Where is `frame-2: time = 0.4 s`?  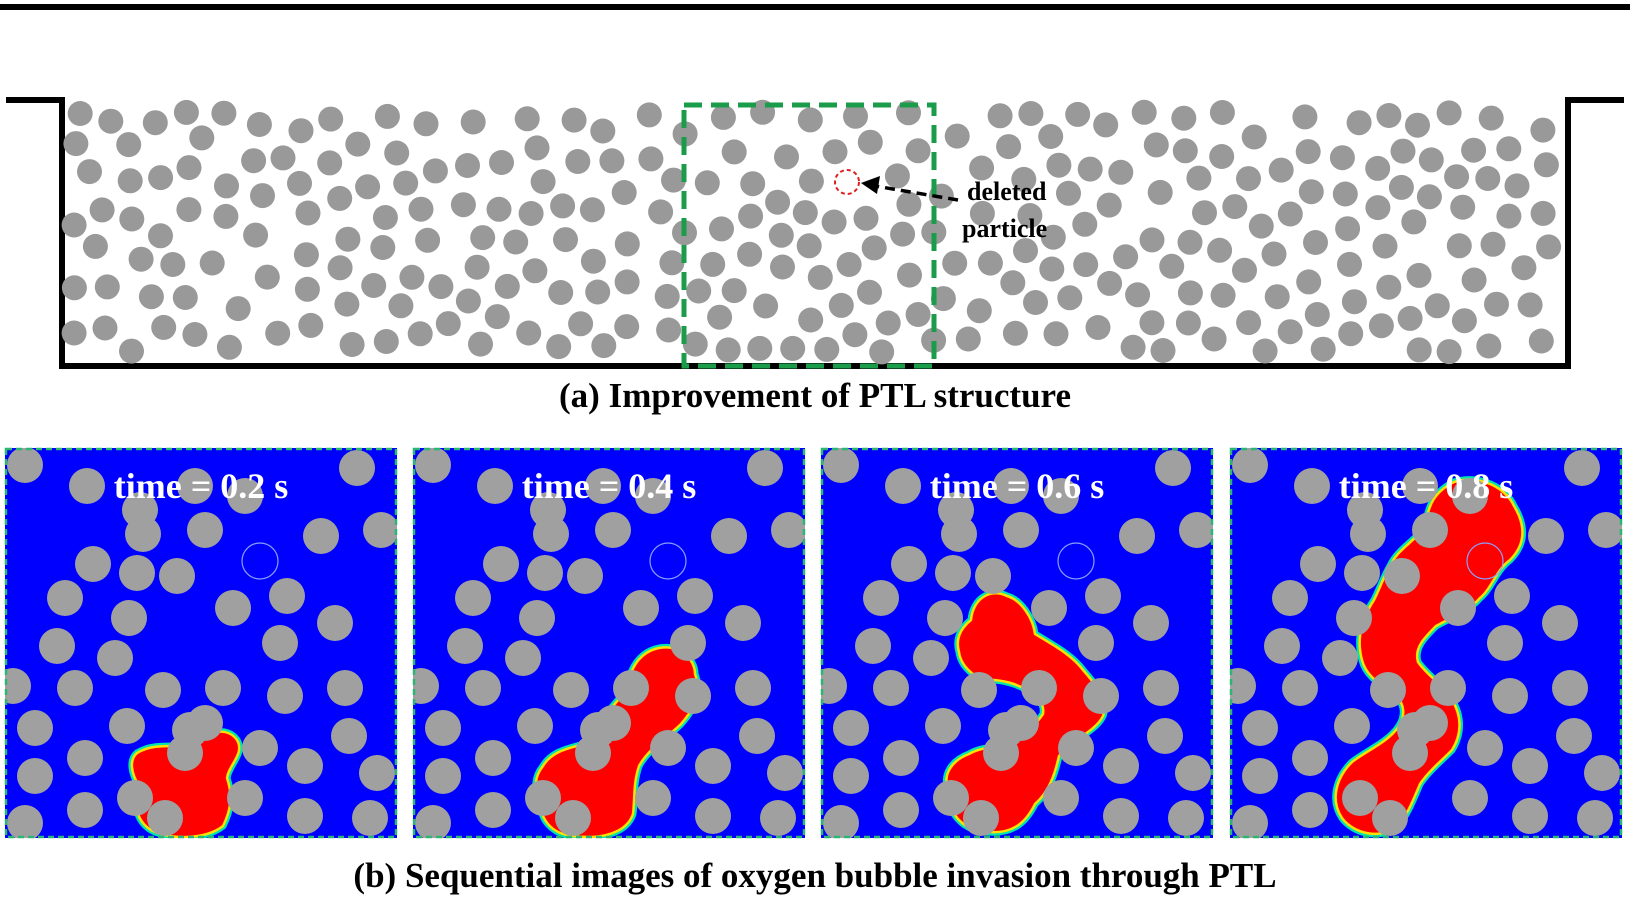
frame-2: time = 0.4 s is located at coordinates (609, 643).